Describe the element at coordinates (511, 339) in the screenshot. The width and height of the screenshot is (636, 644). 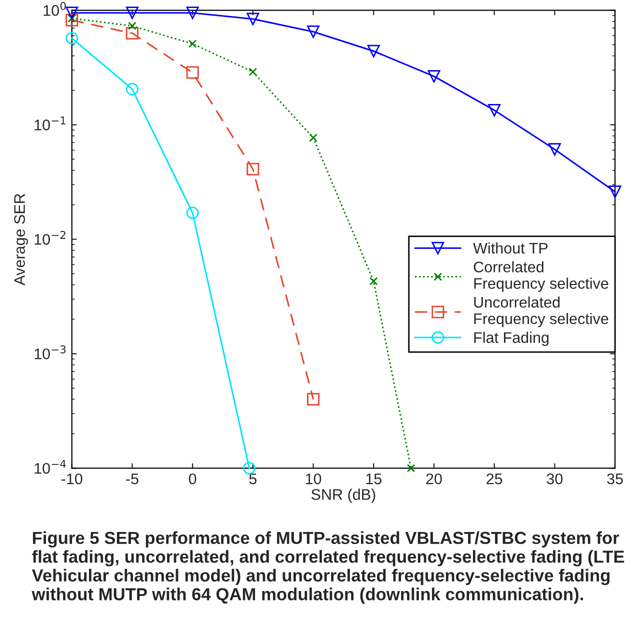
I see `legend-label: Flat Fading` at that location.